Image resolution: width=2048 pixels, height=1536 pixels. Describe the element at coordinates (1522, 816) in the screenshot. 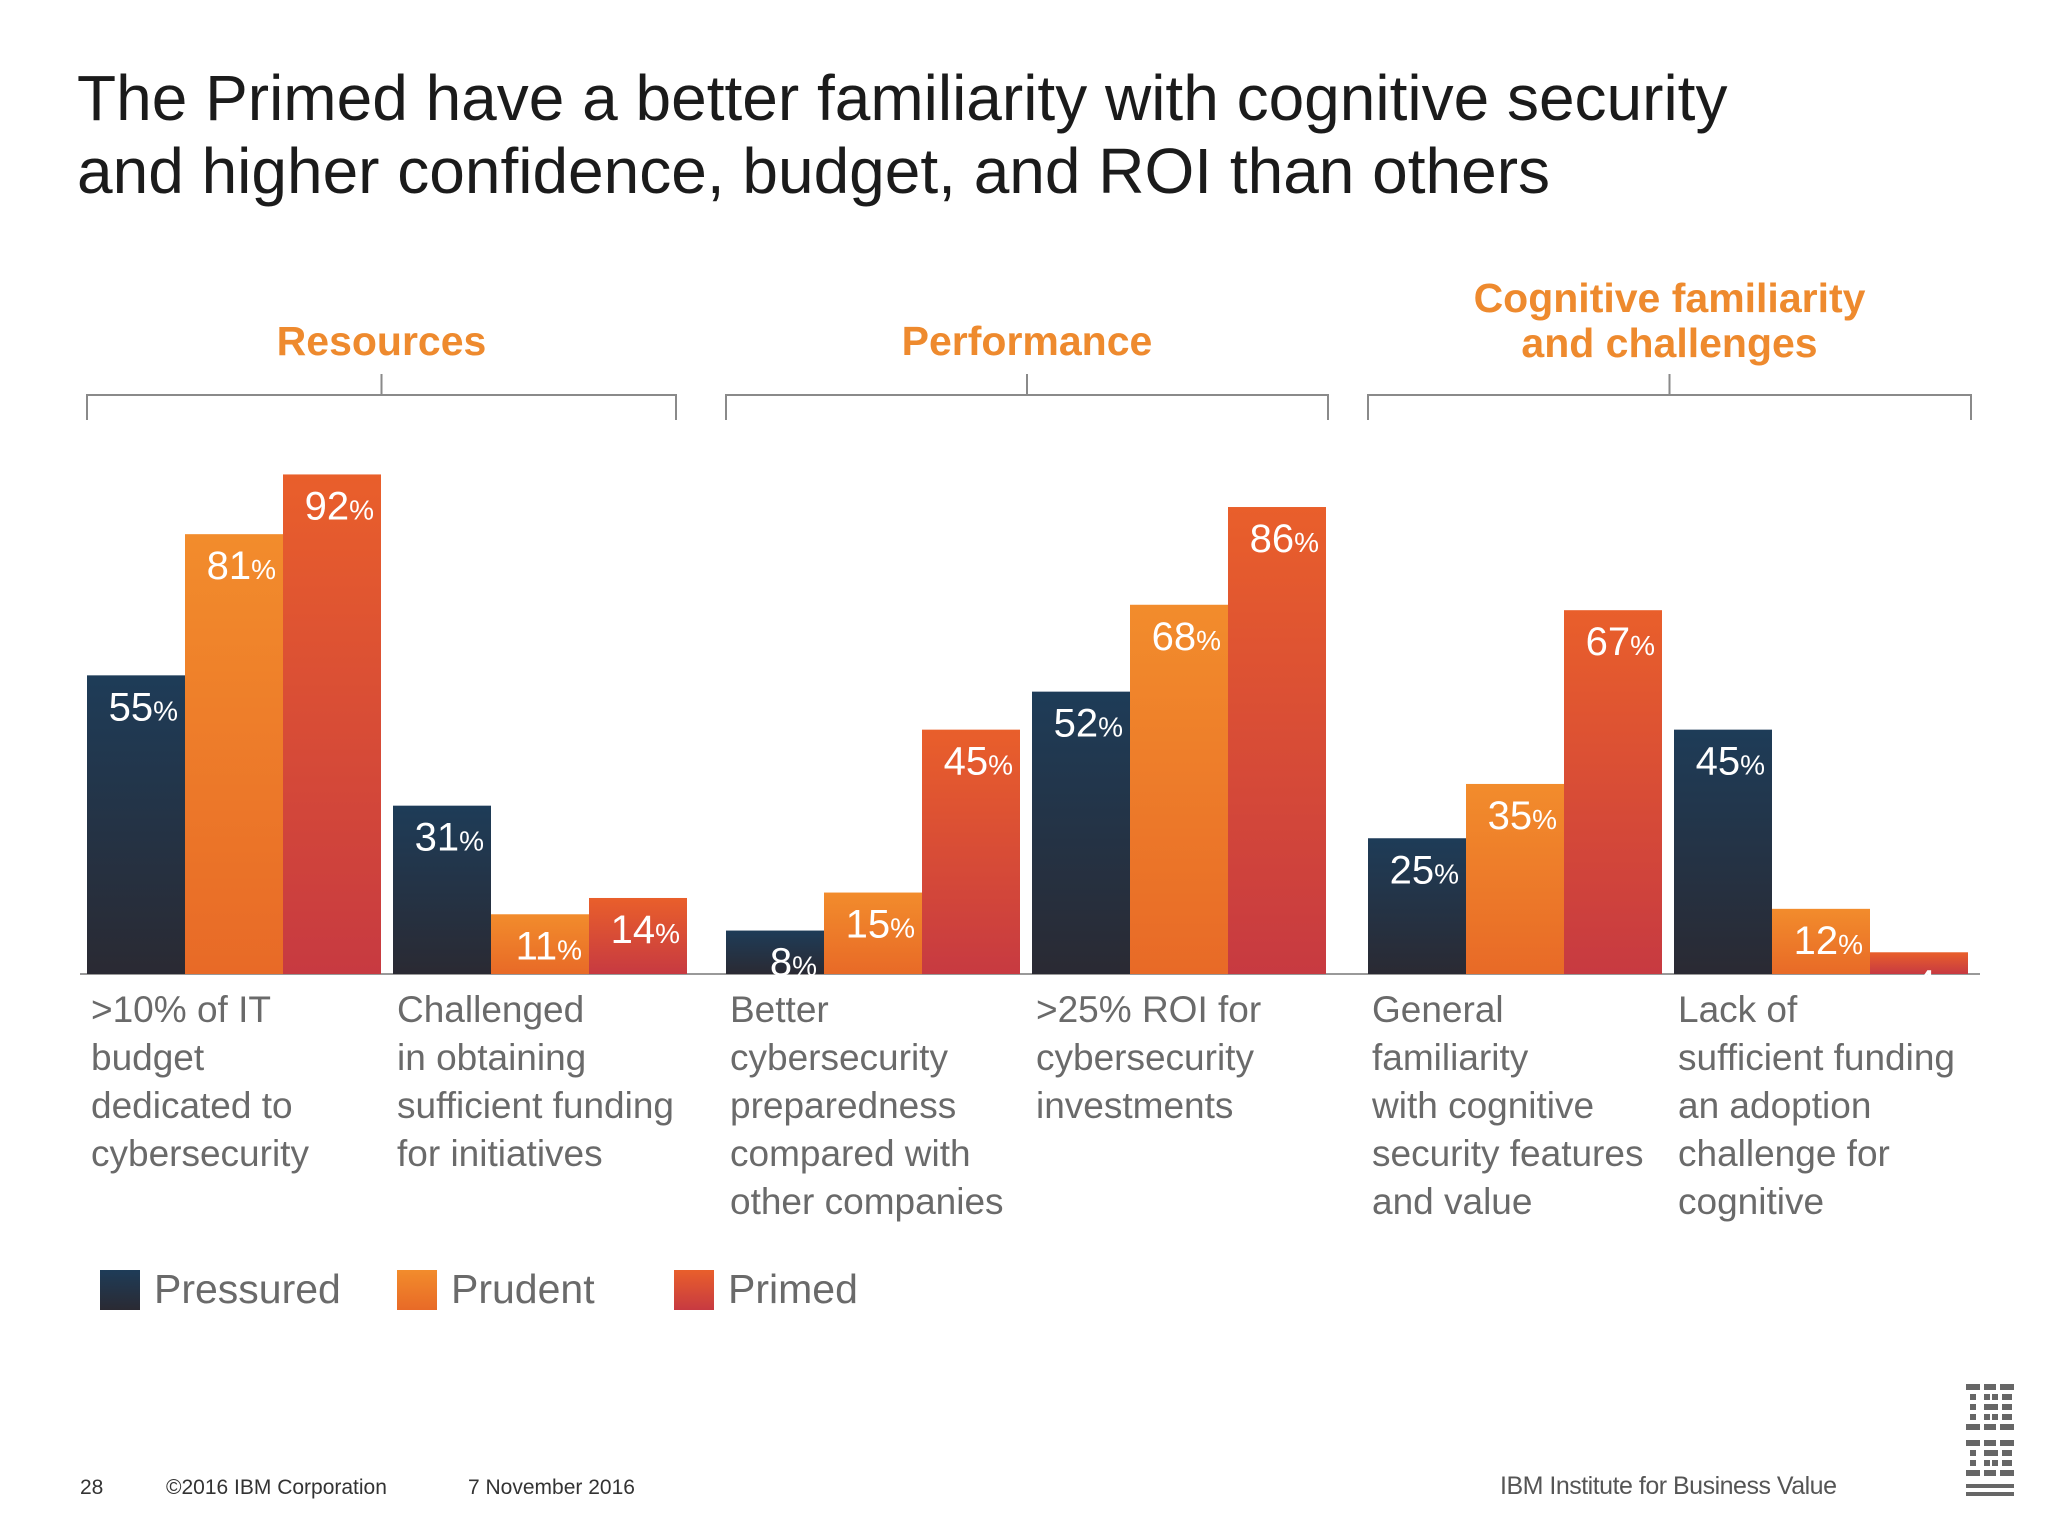

I see `data-label: 35%` at that location.